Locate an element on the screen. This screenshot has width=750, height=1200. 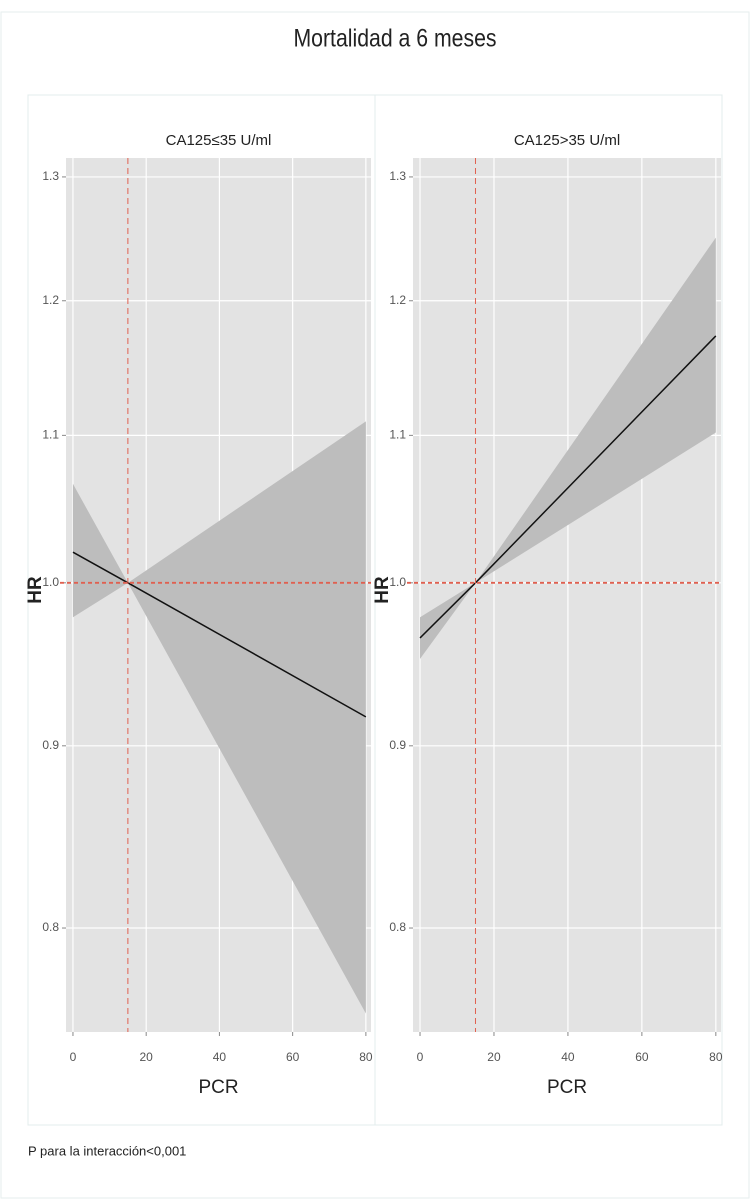
footnote: P para la interacción<0,001 is located at coordinates (107, 1150).